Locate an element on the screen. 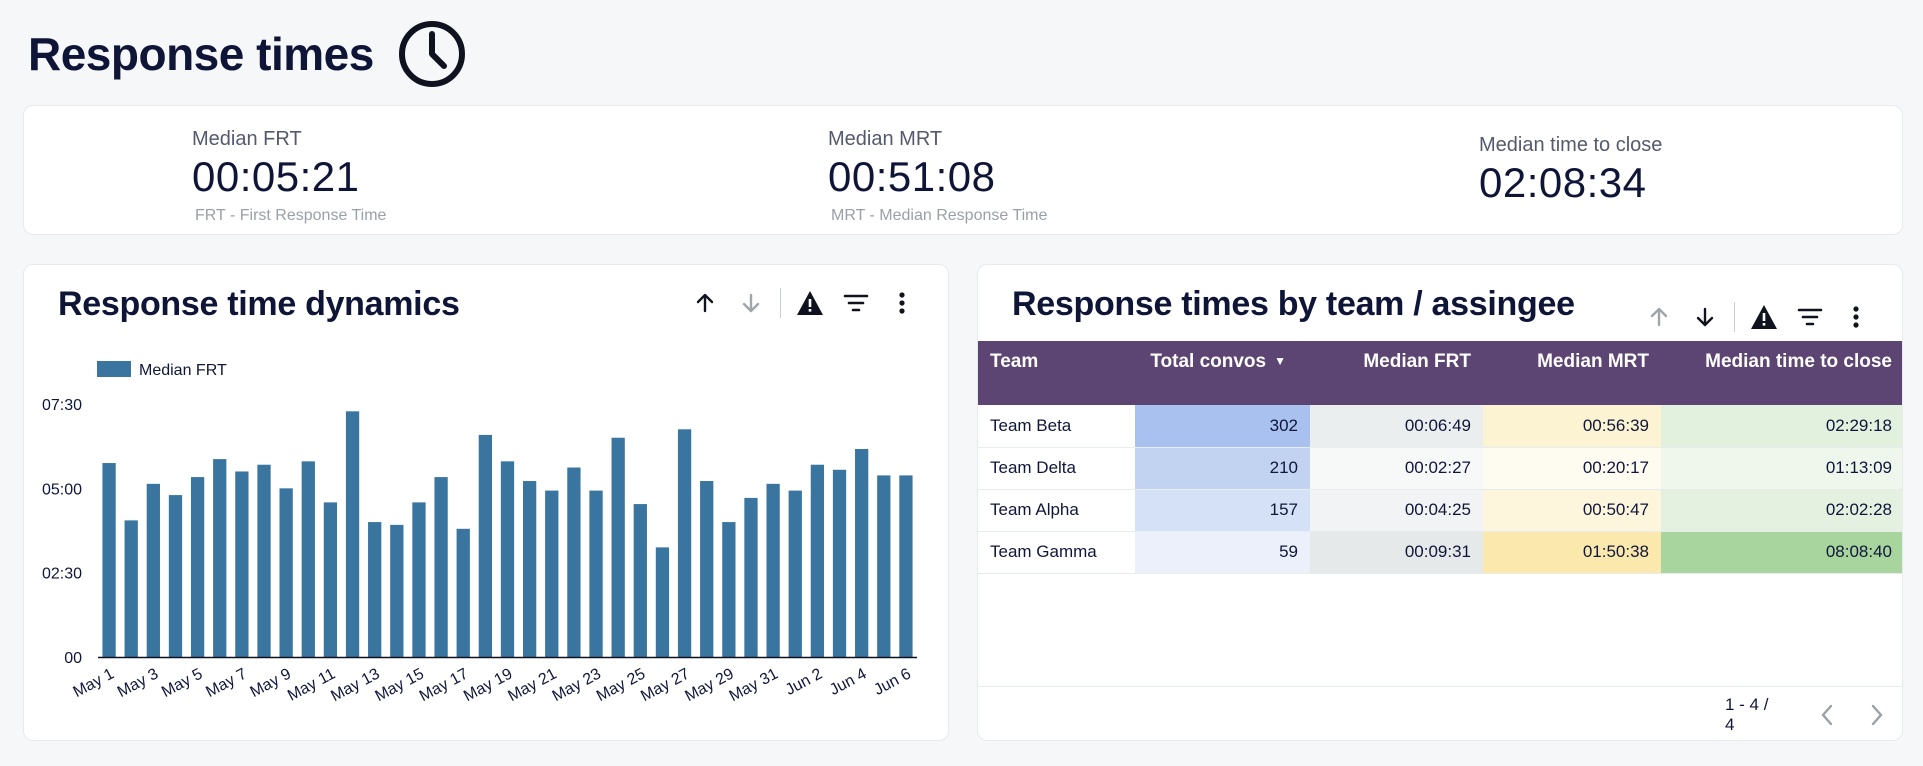 This screenshot has width=1923, height=766. column-header-total-convos: Total convos ▼ is located at coordinates (1222, 373).